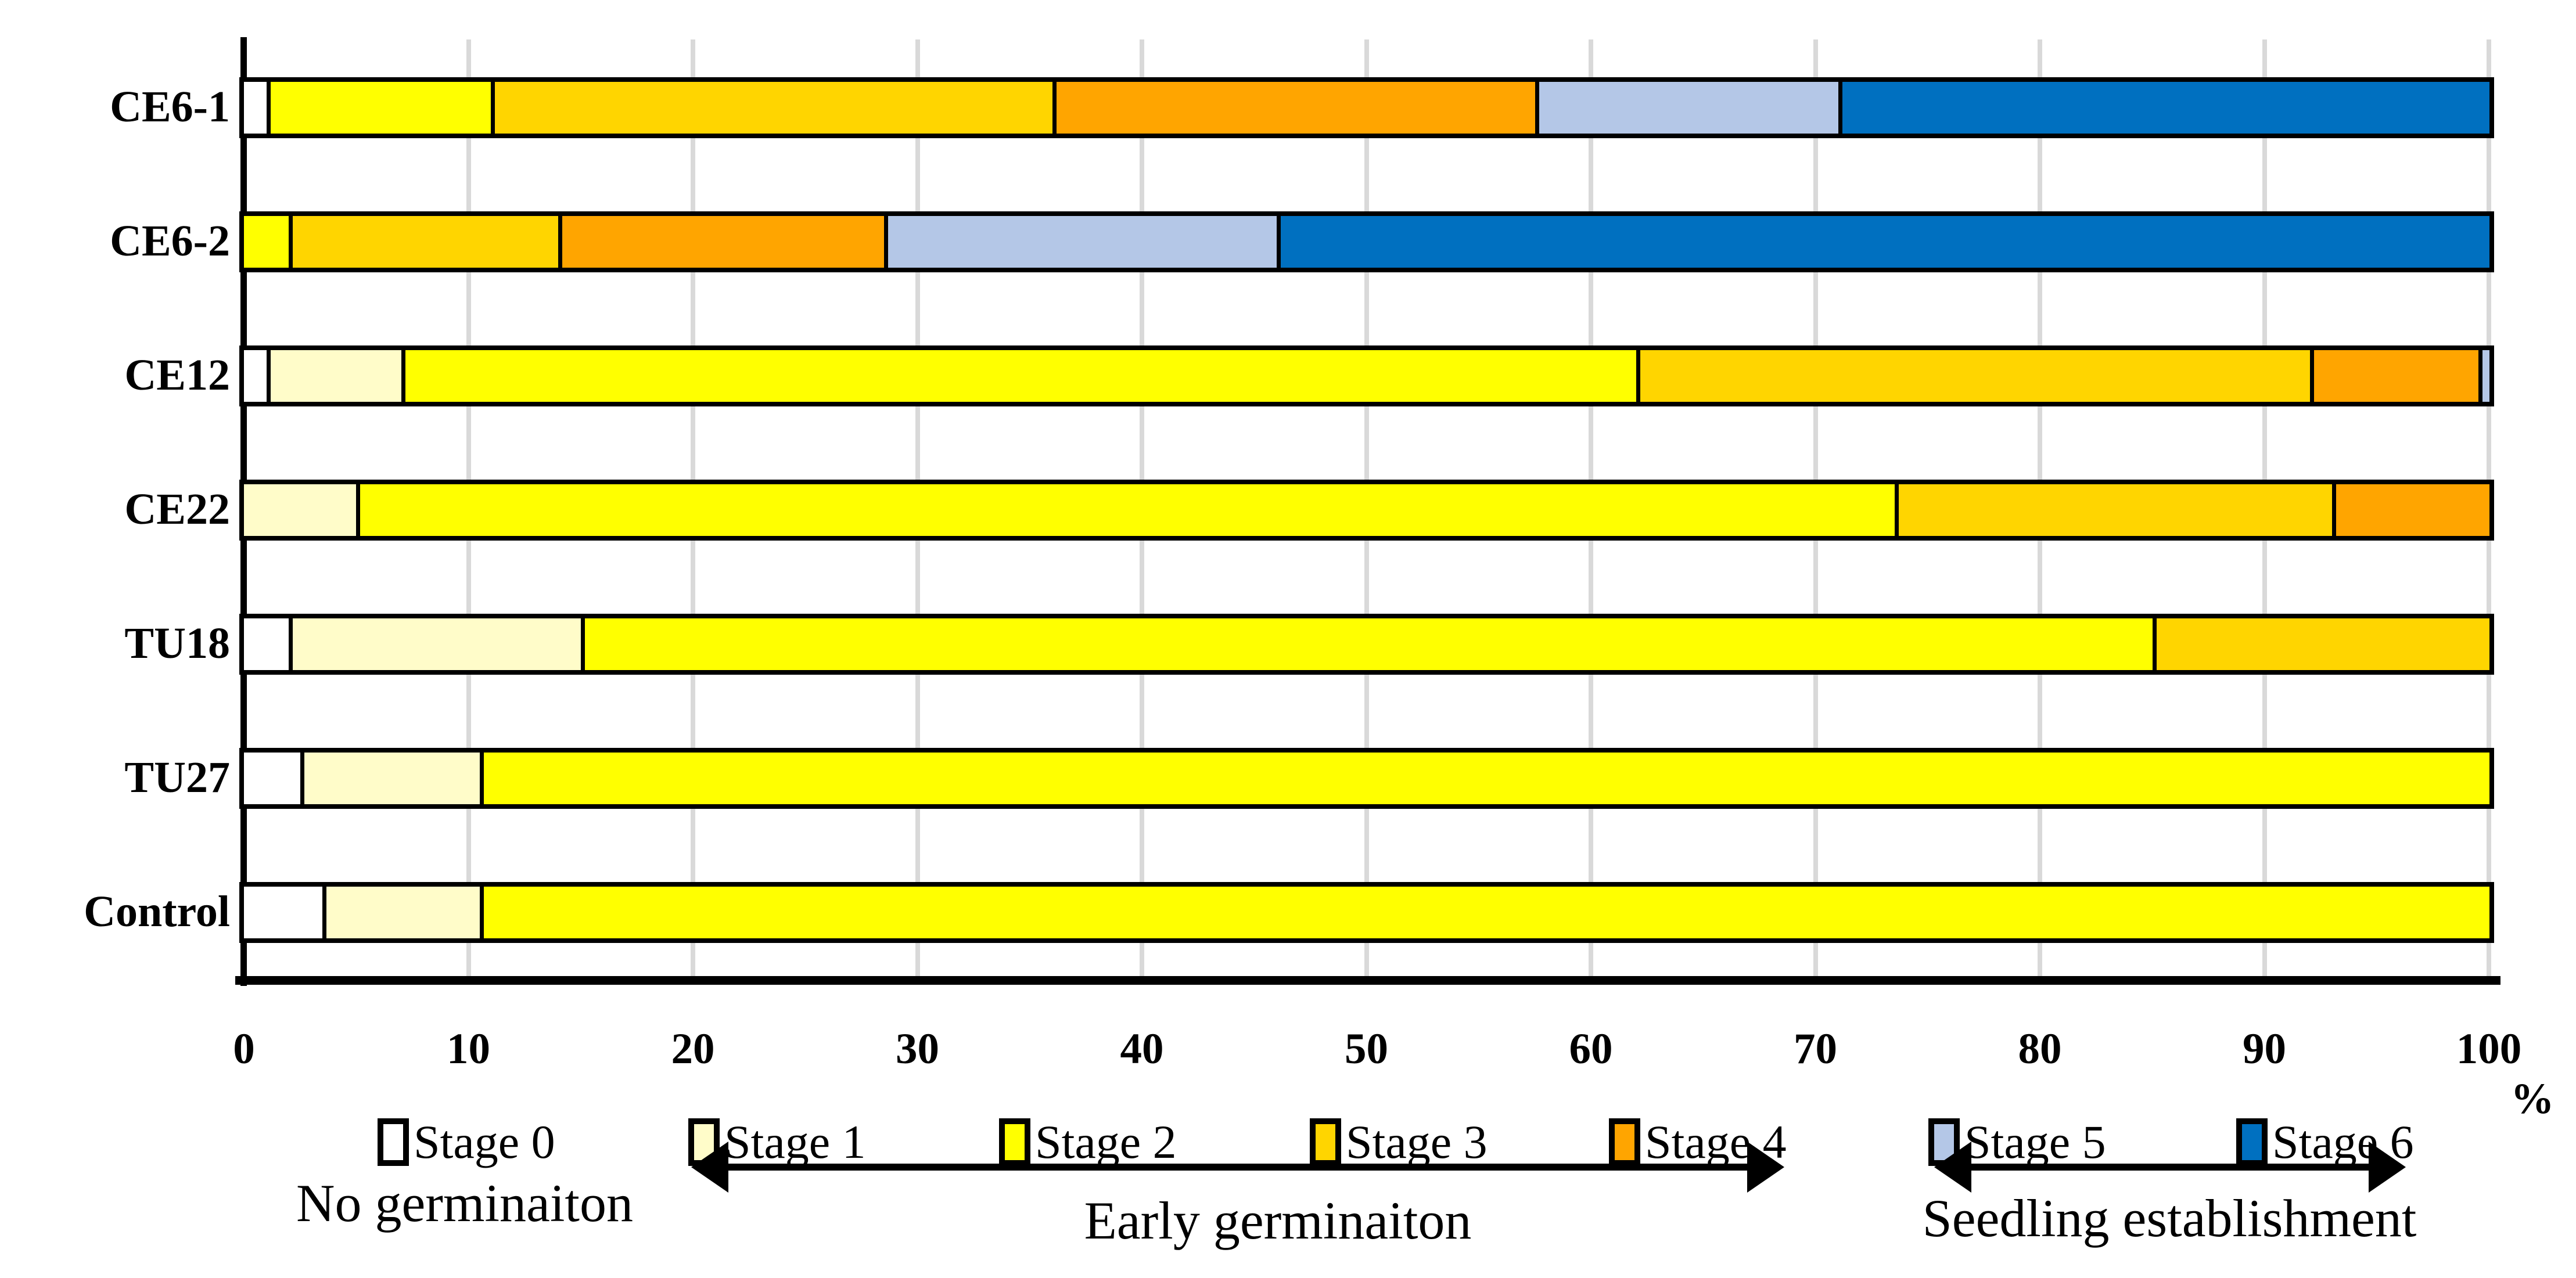 This screenshot has width=2576, height=1278. Describe the element at coordinates (177, 375) in the screenshot. I see `category-label: CE12` at that location.